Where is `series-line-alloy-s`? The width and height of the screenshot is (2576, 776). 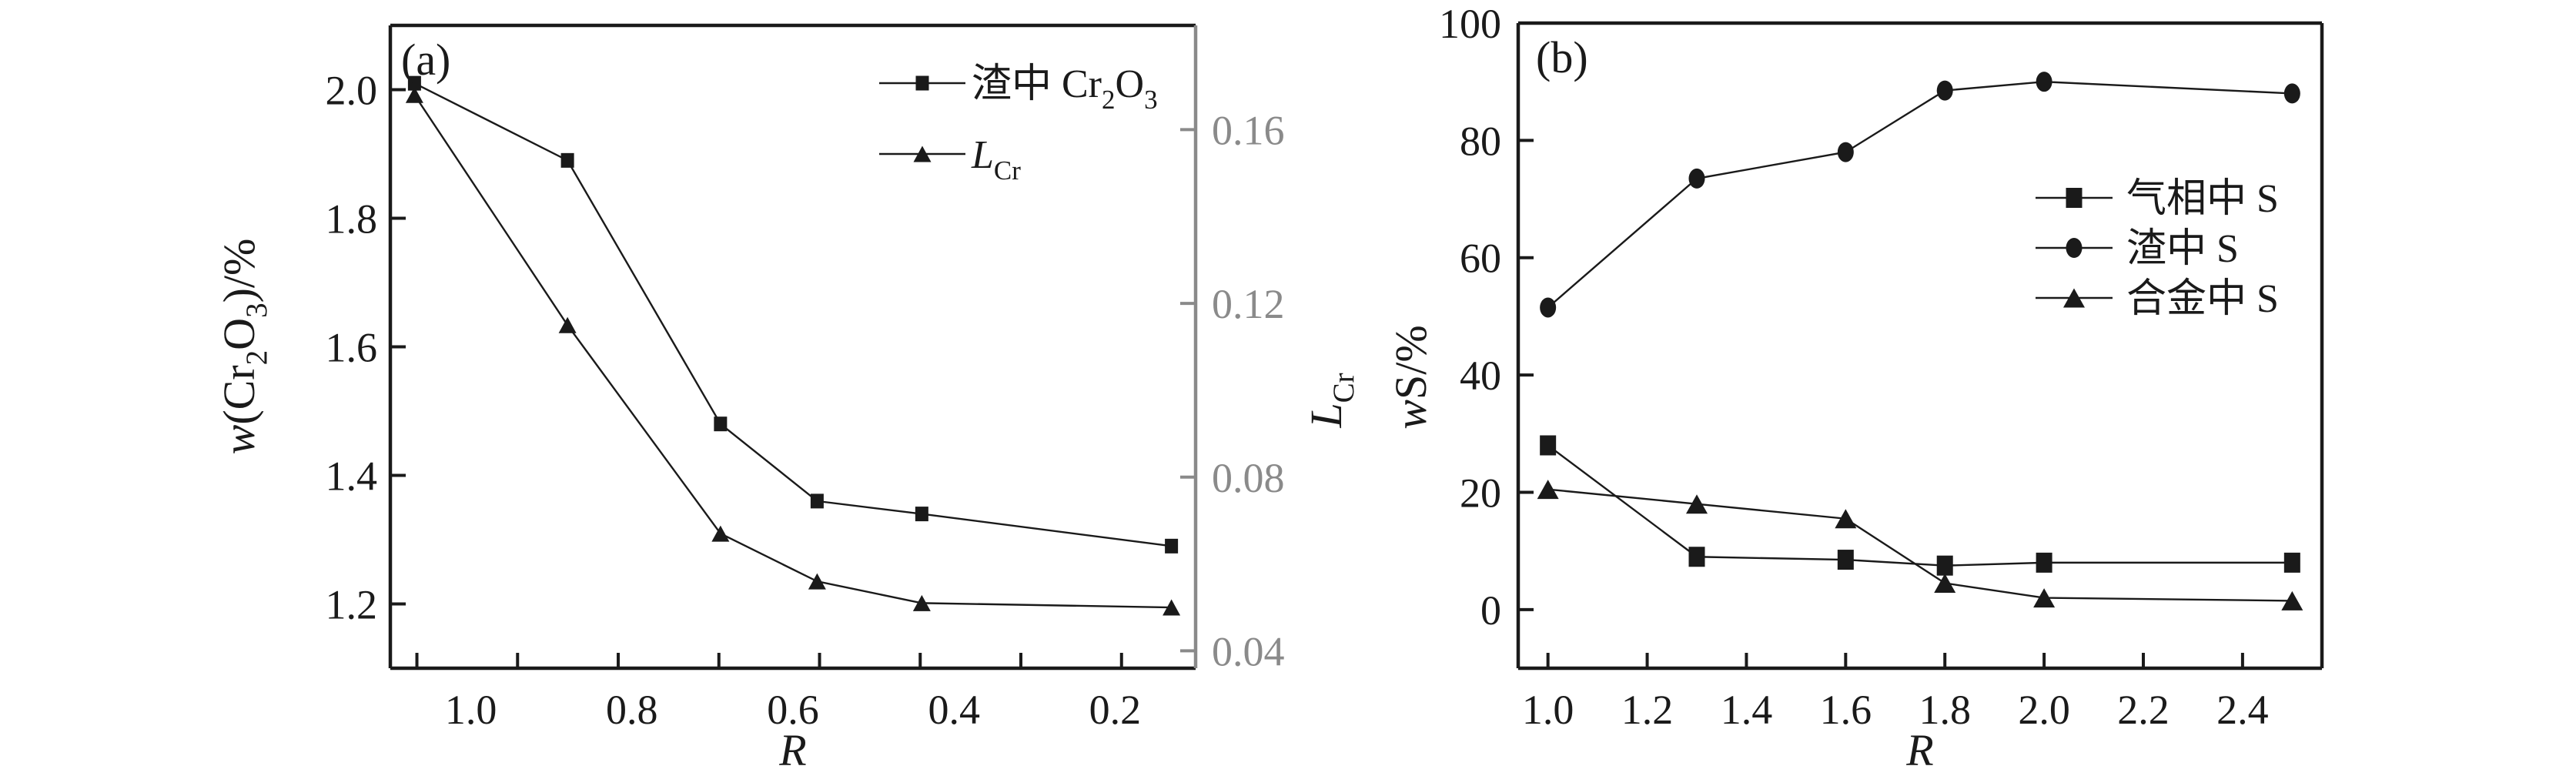 series-line-alloy-s is located at coordinates (1920, 545).